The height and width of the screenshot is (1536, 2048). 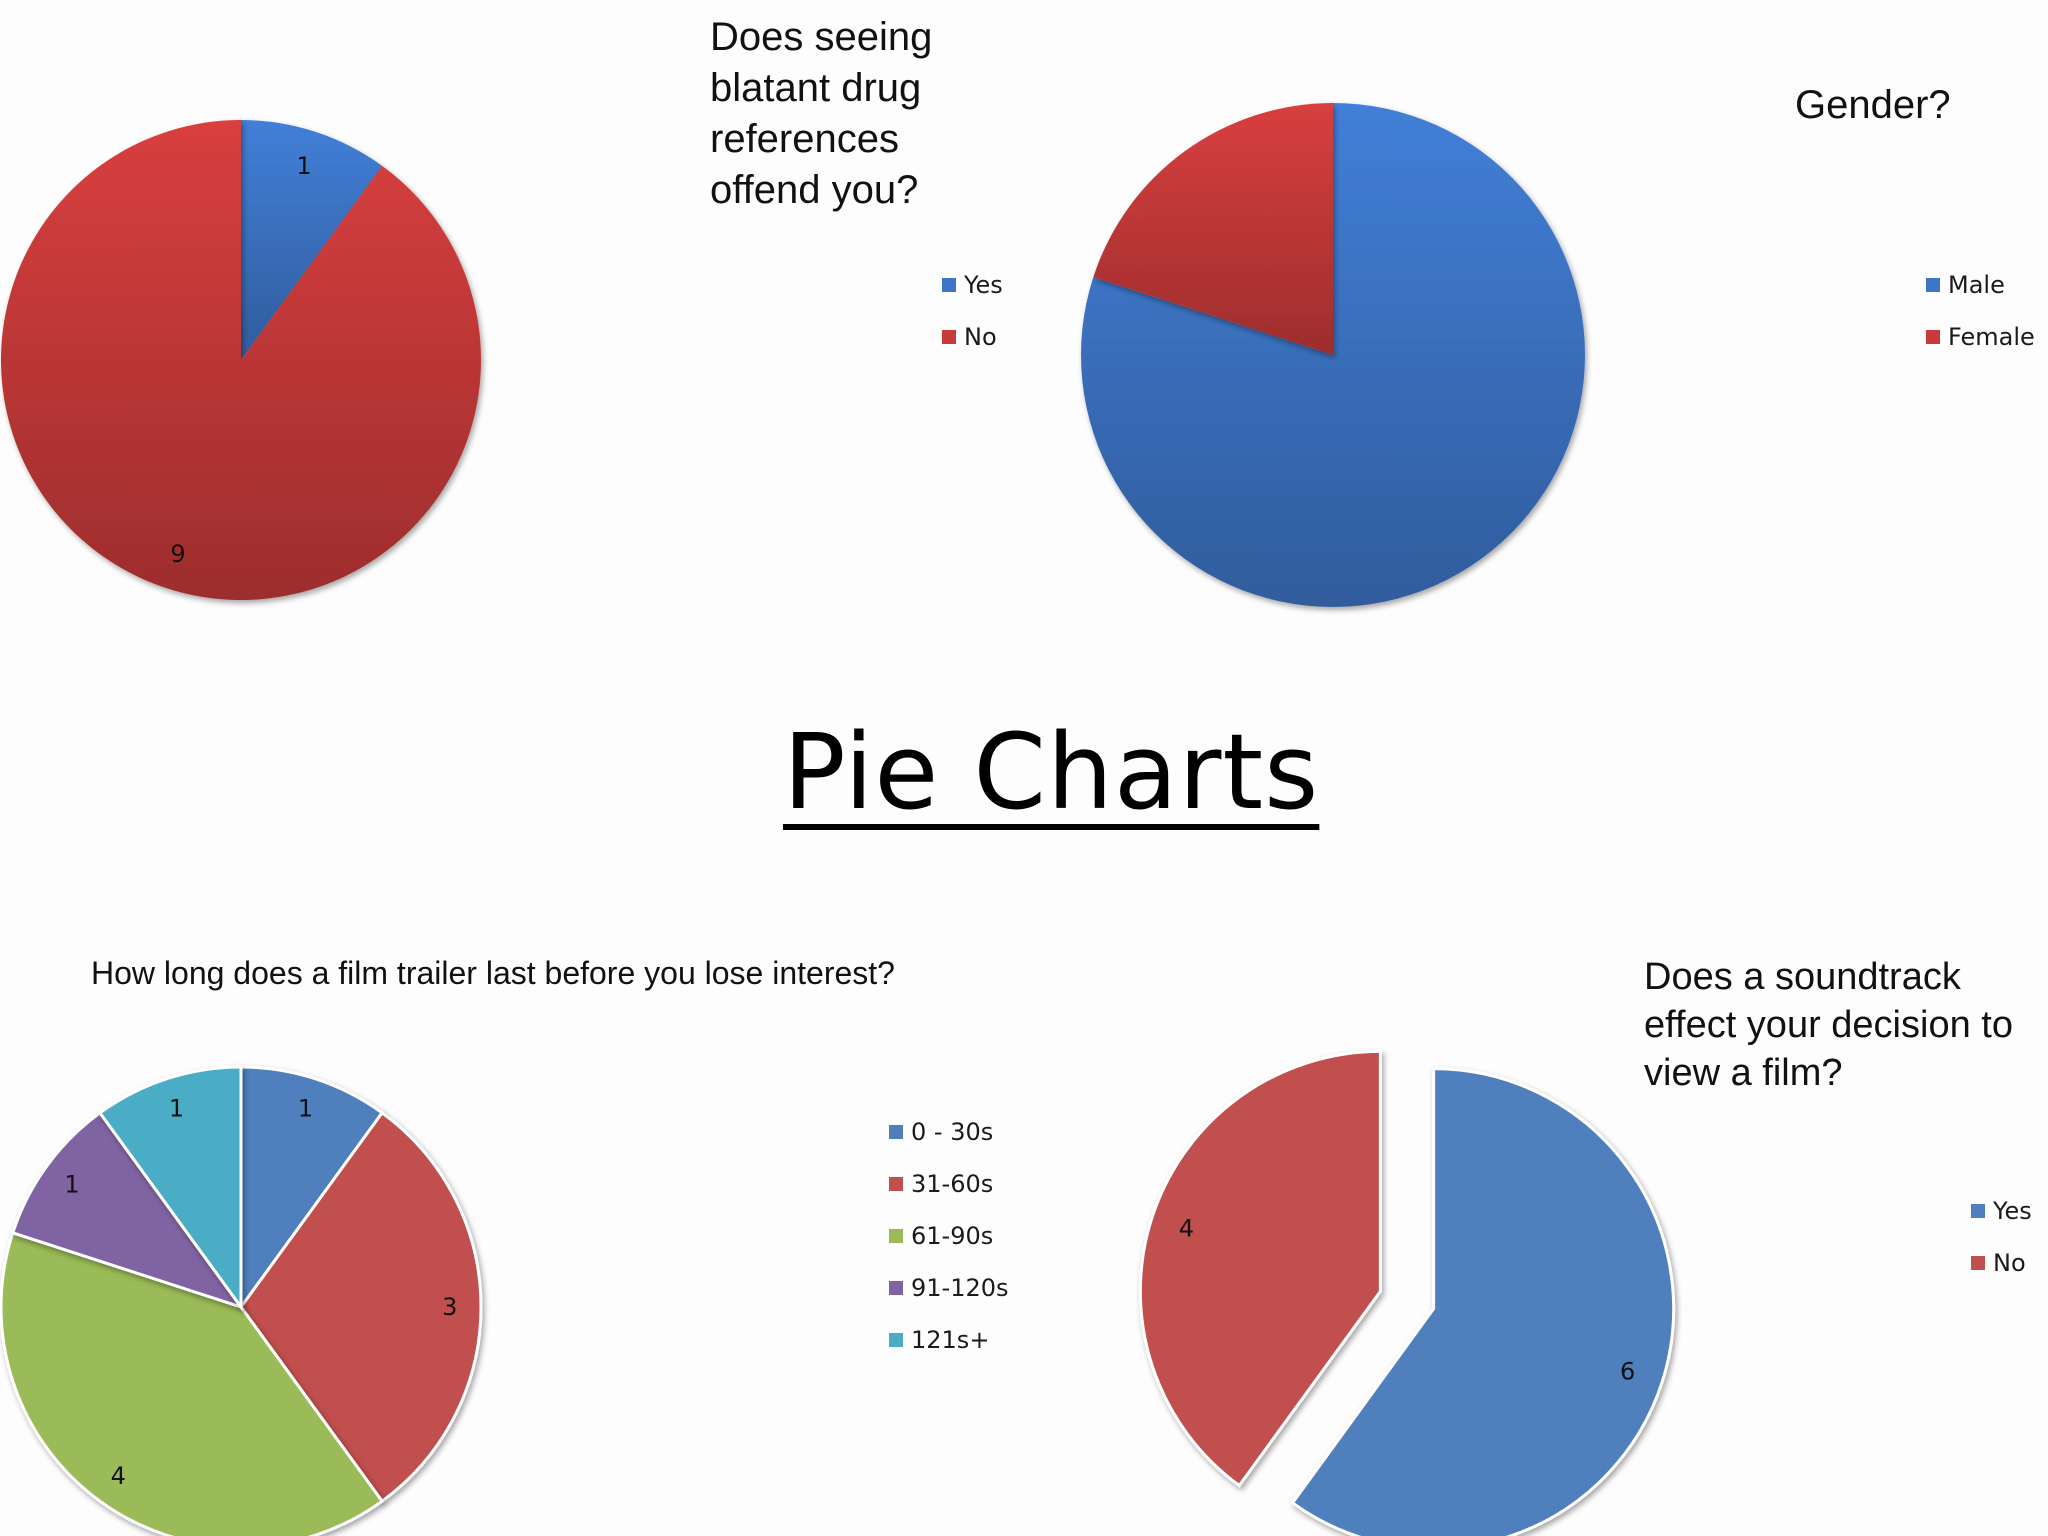 What do you see at coordinates (1333, 355) in the screenshot?
I see `pie-chart-gender` at bounding box center [1333, 355].